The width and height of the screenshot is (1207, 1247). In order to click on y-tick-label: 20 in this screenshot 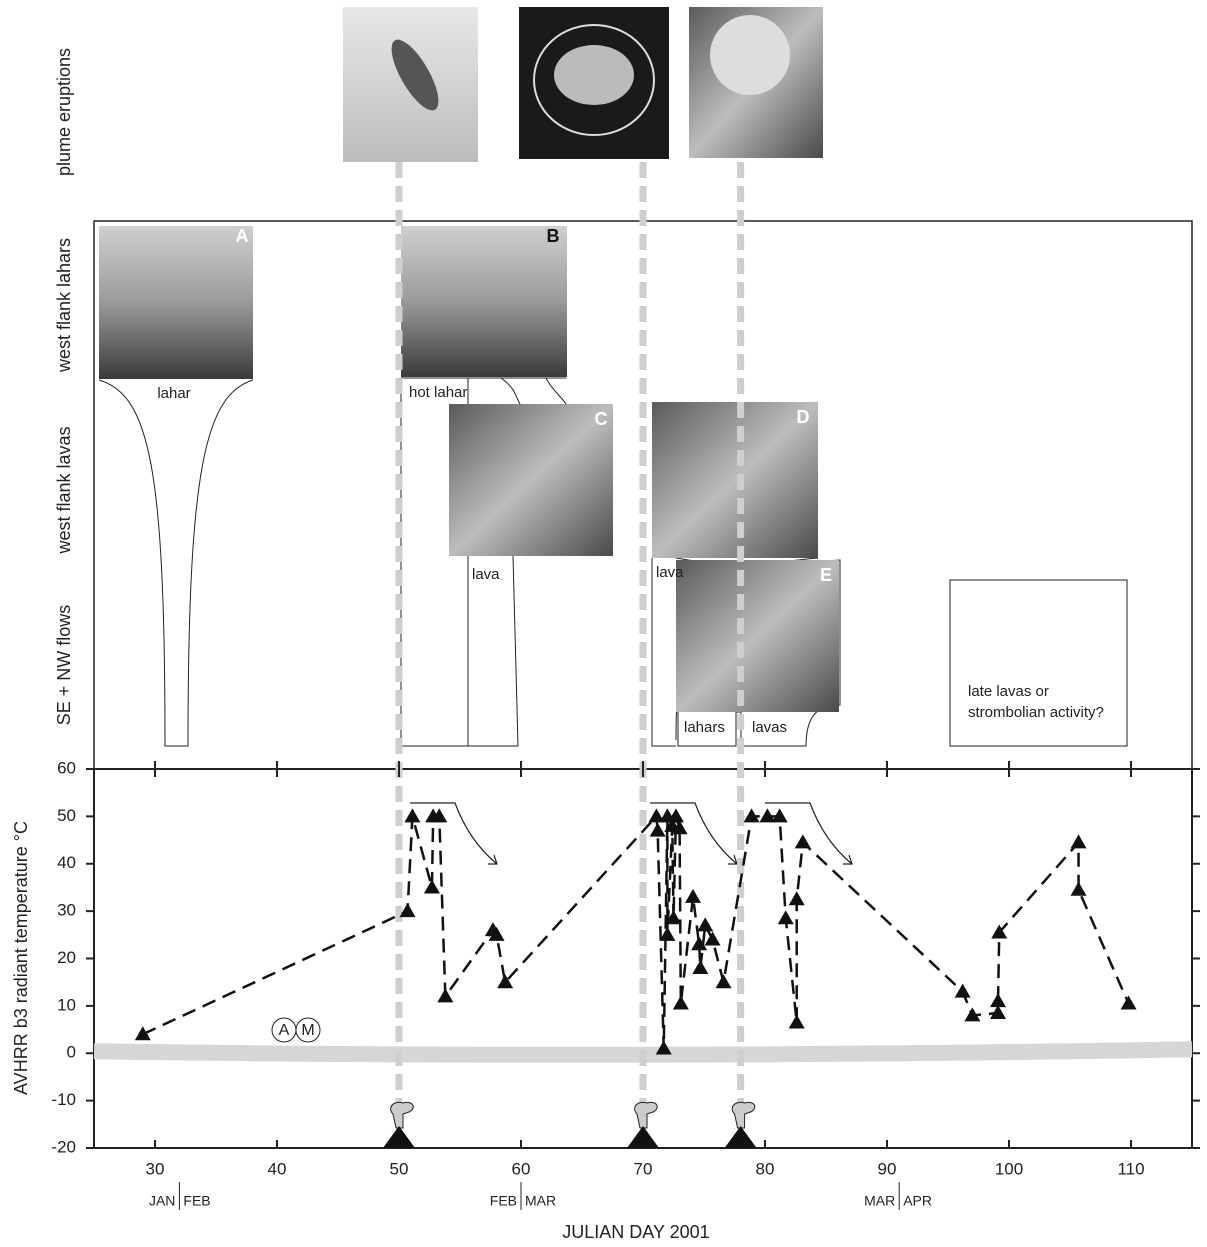, I will do `click(66, 957)`.